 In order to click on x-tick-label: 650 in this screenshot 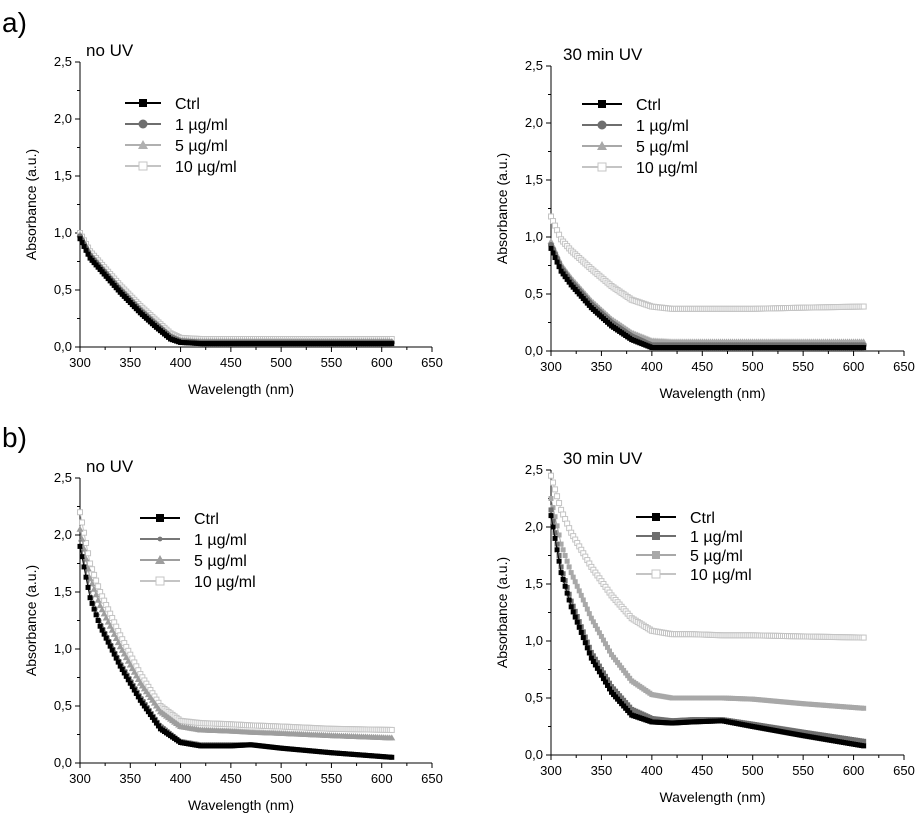, I will do `click(432, 778)`.